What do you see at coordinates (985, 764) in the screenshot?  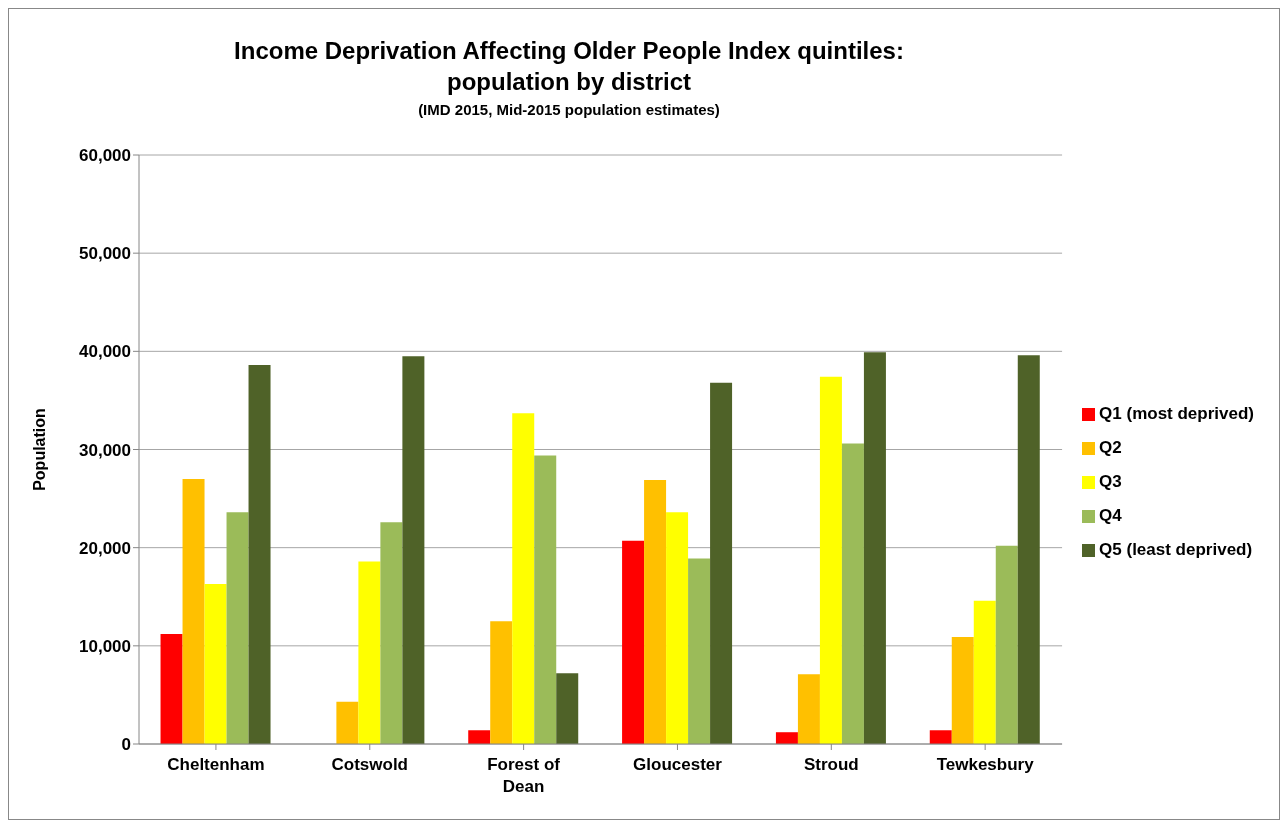 I see `x-tick-label: Tewkesbury` at bounding box center [985, 764].